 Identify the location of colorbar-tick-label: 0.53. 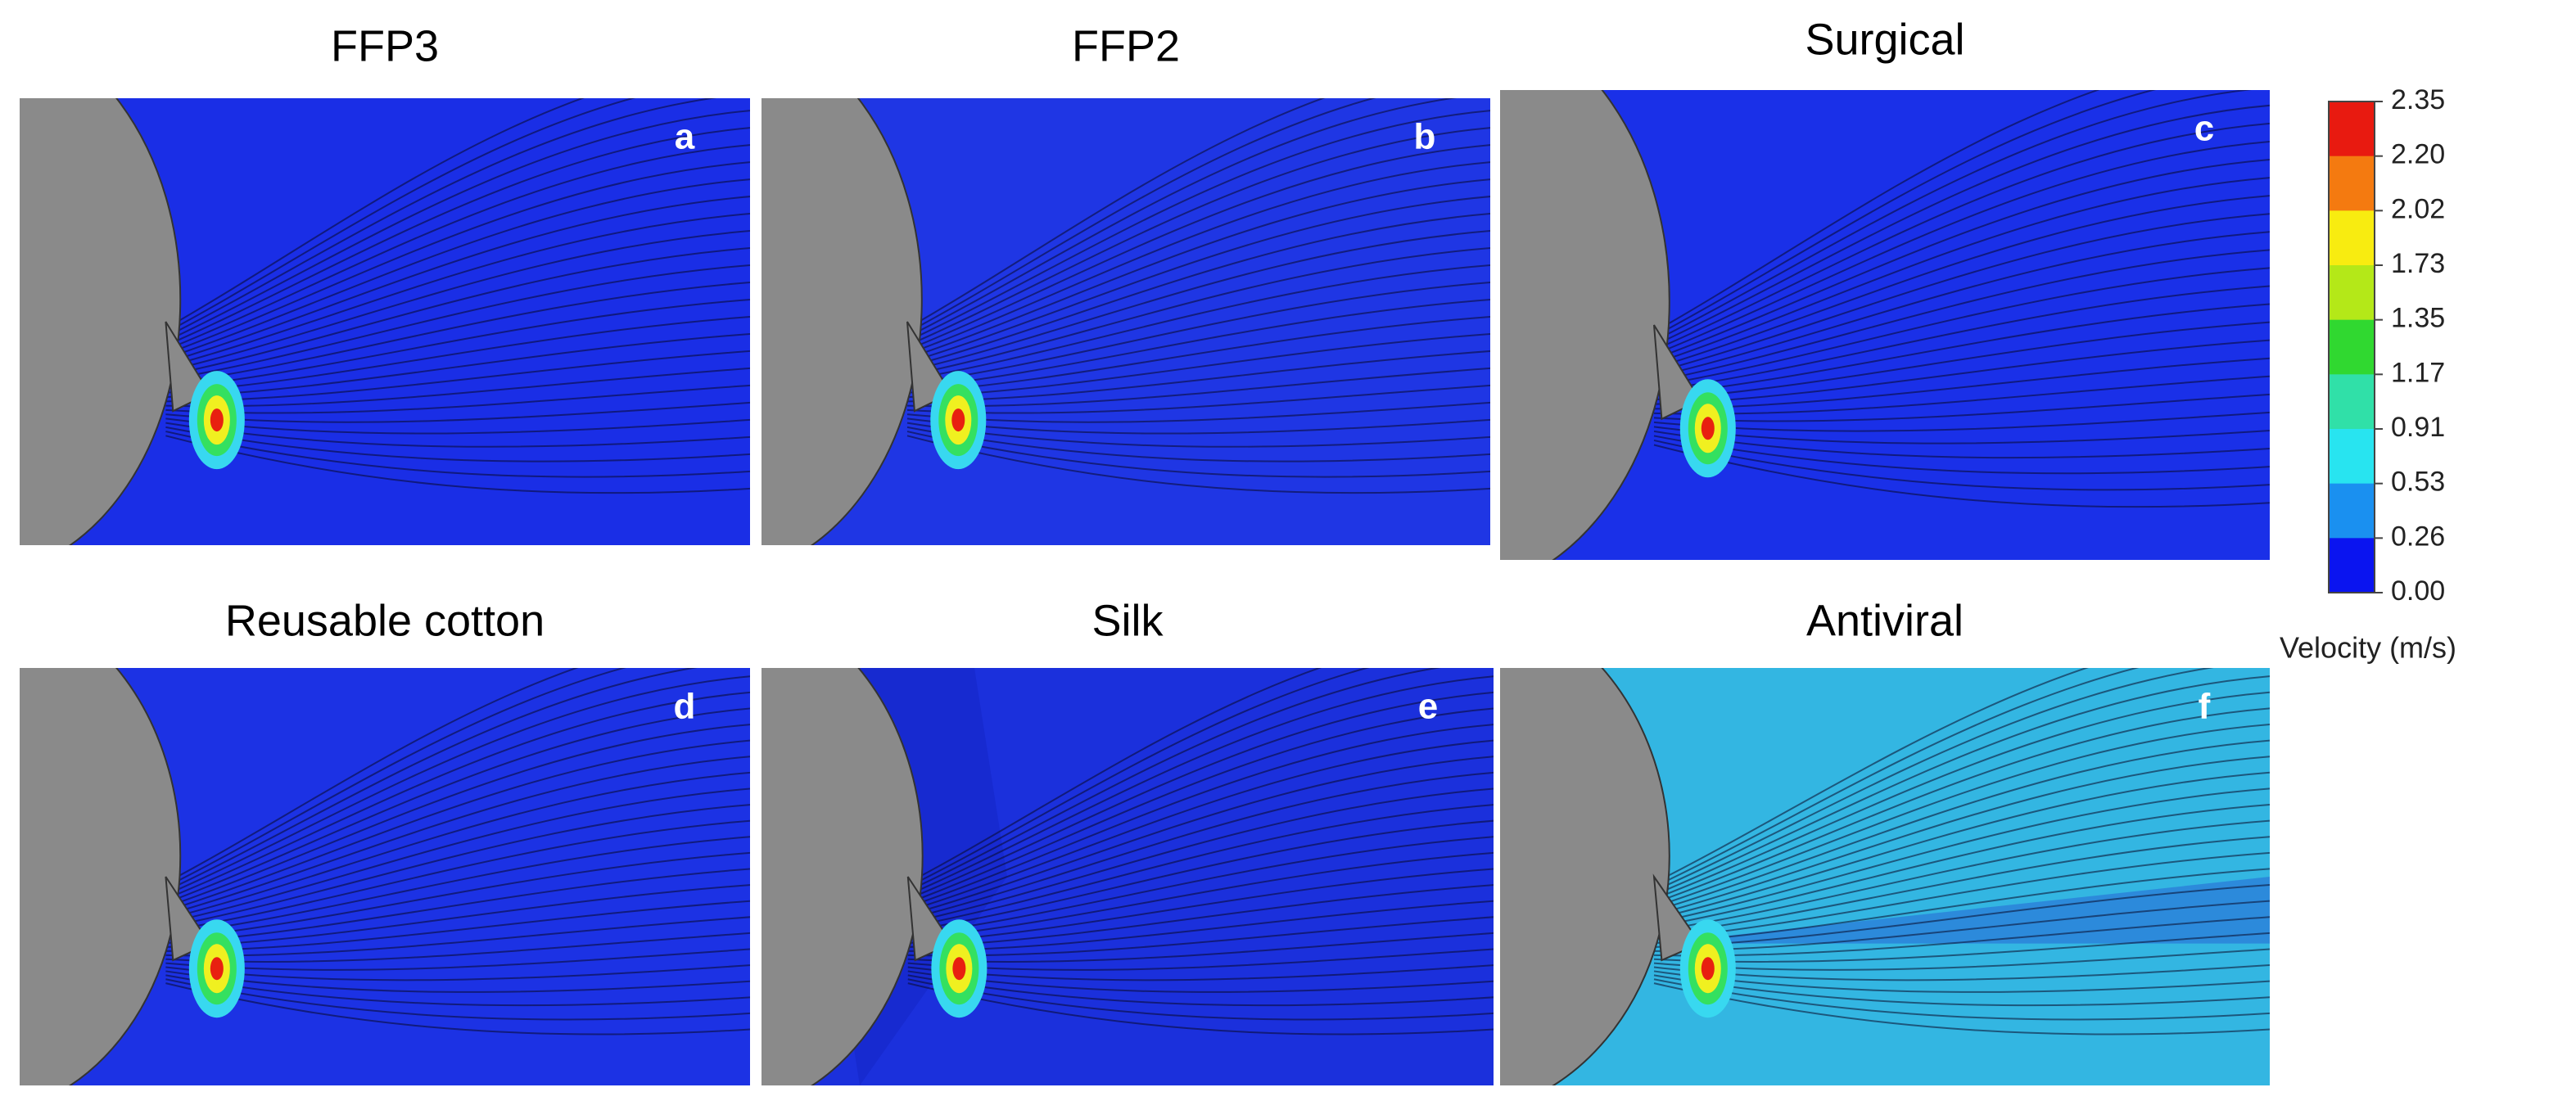
(2418, 483).